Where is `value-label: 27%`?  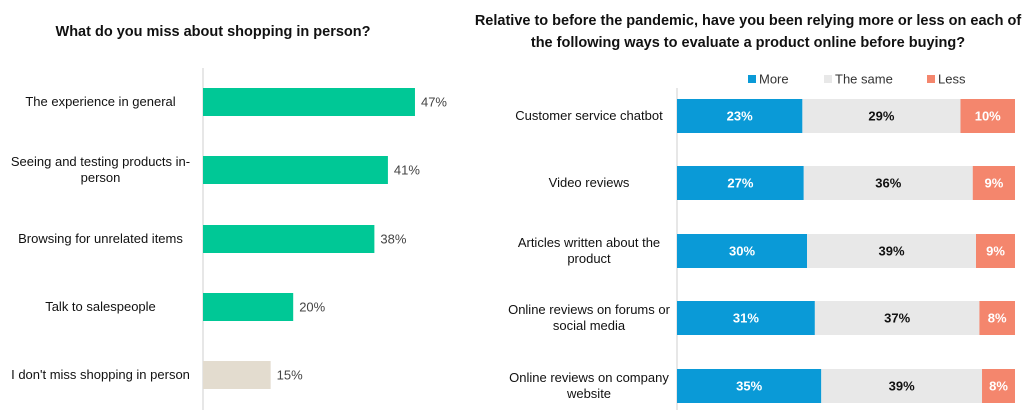 value-label: 27% is located at coordinates (740, 182).